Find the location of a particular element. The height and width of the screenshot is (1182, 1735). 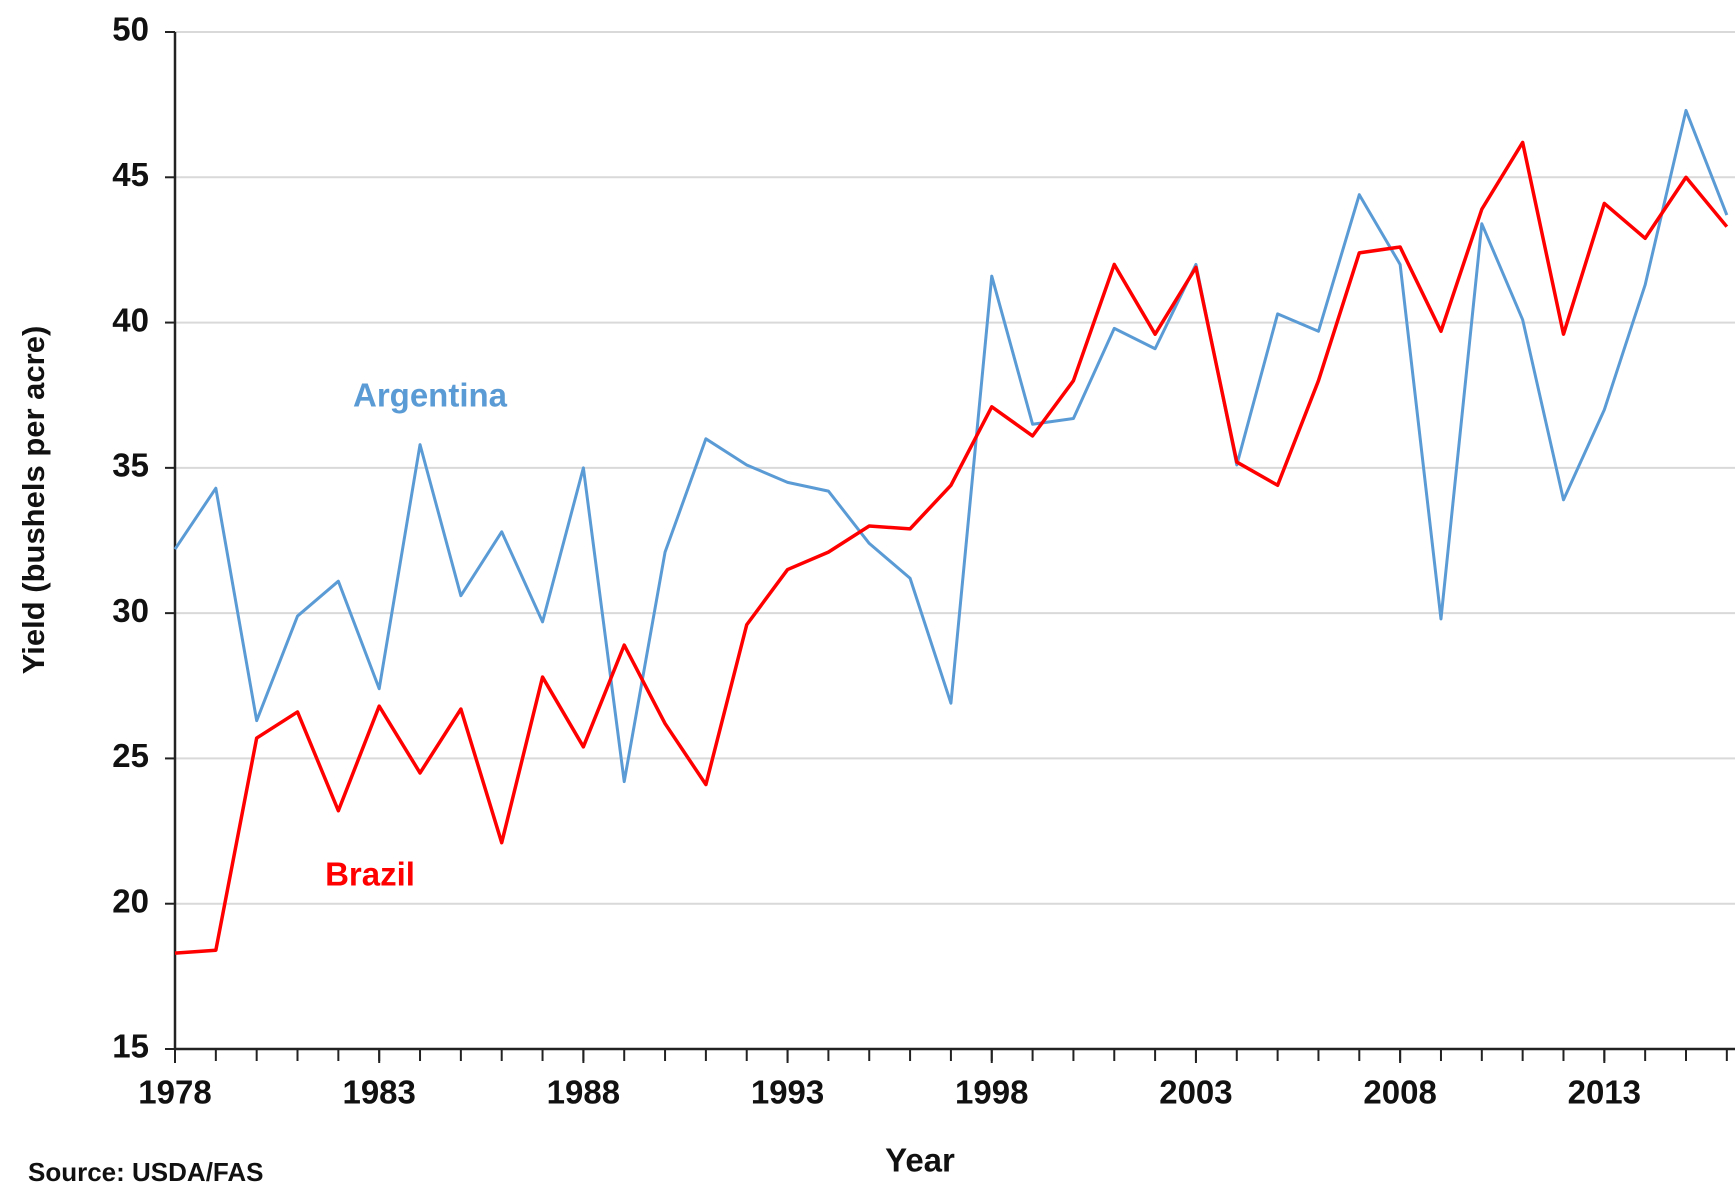

x-tick-label: 1978 is located at coordinates (174, 1092).